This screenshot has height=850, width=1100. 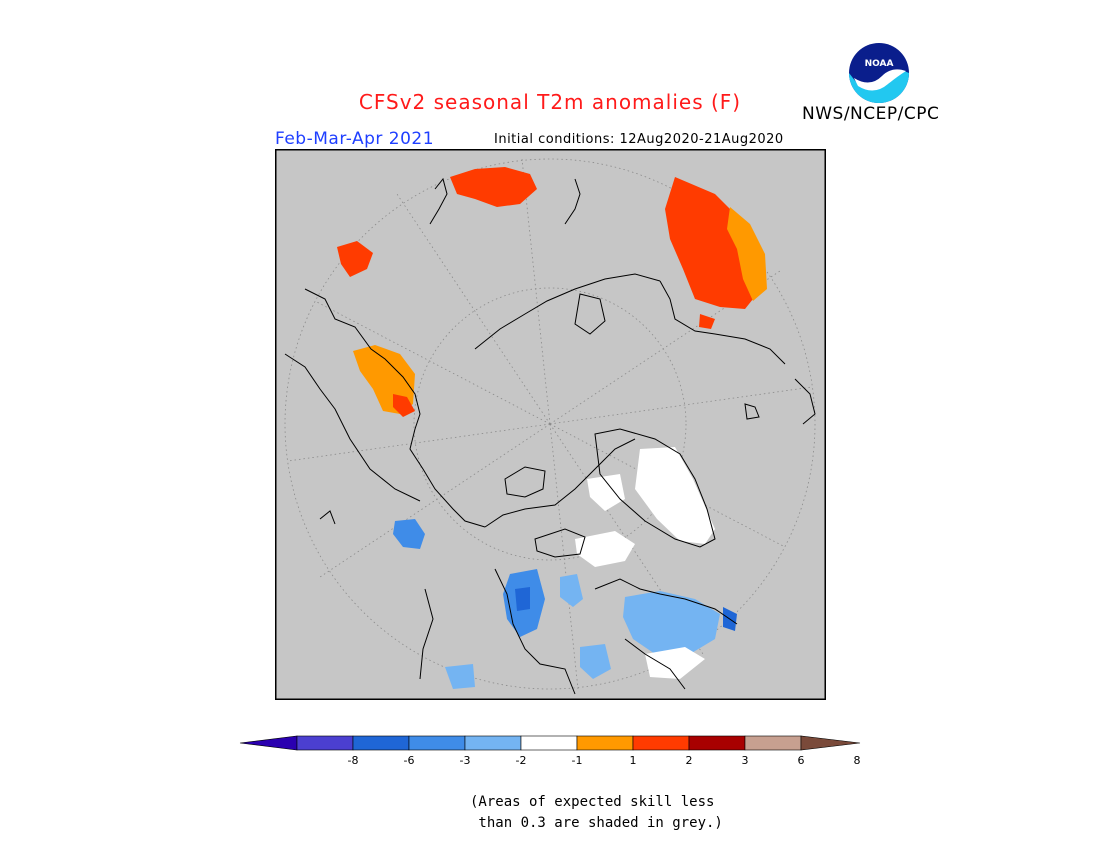 What do you see at coordinates (639, 139) in the screenshot?
I see `initial-conditions-label: Initial conditions: 12Aug2020-21Aug2020` at bounding box center [639, 139].